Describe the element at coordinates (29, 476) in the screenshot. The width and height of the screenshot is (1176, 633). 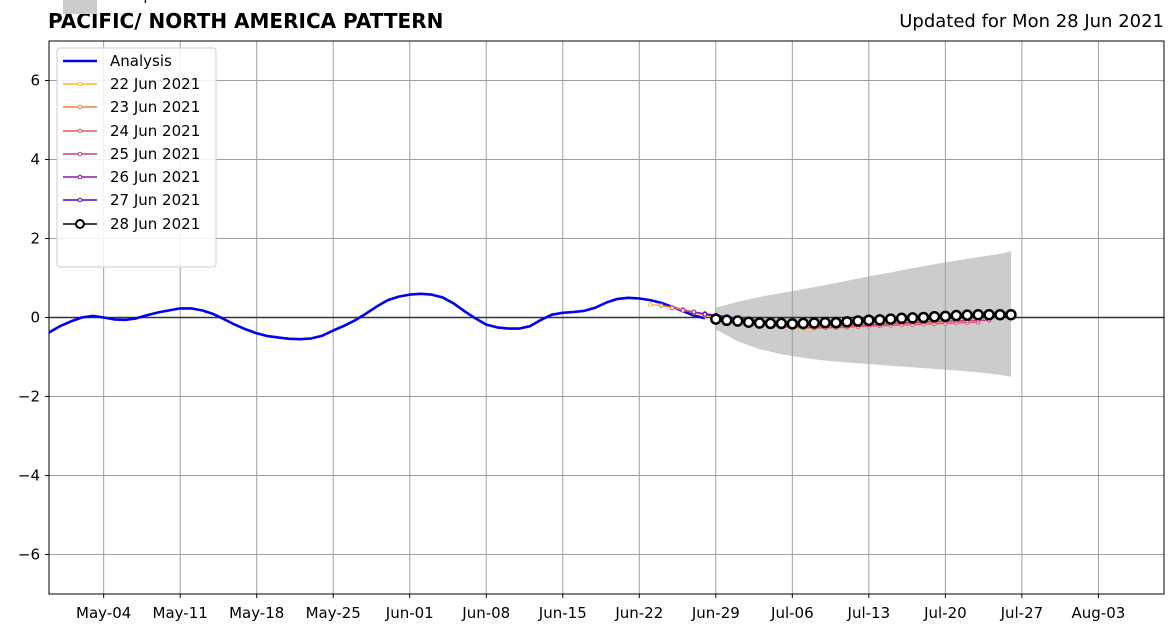
I see `y-tick-label: −4` at that location.